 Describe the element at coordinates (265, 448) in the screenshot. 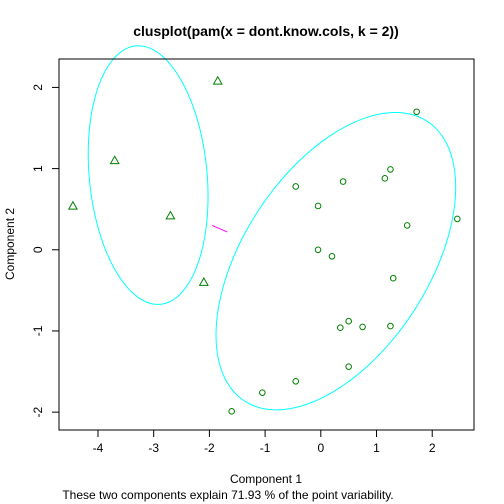

I see `x-tick-label: -1` at that location.